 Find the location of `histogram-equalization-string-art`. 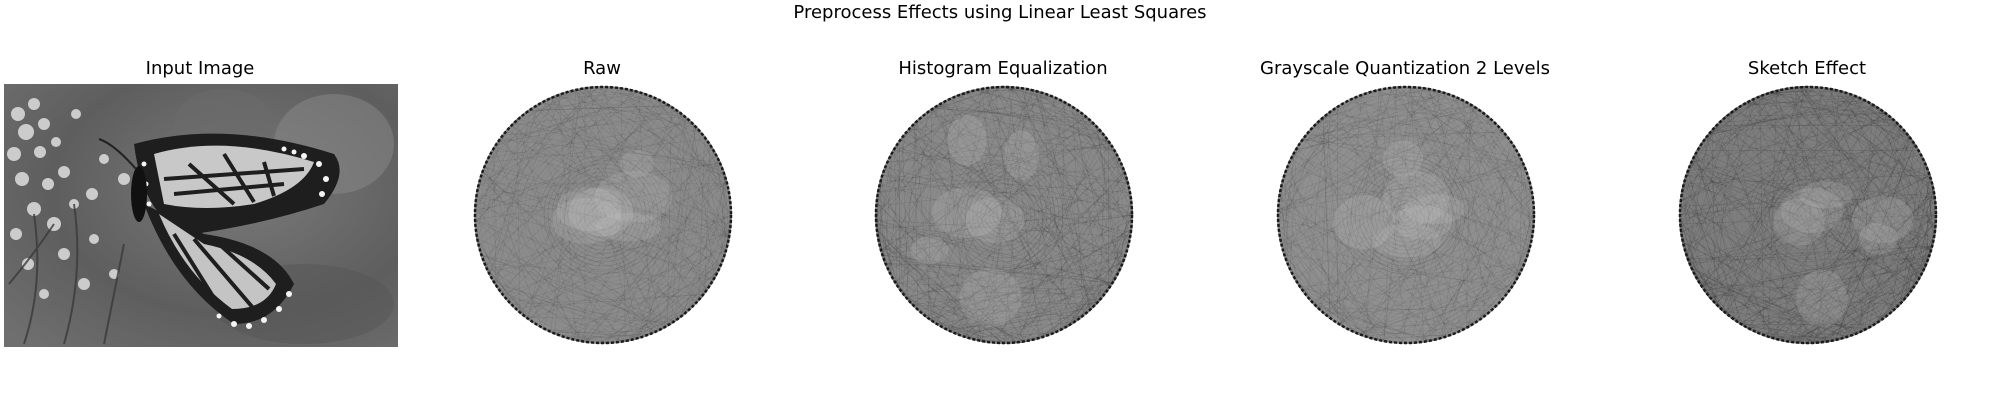

histogram-equalization-string-art is located at coordinates (1004, 215).